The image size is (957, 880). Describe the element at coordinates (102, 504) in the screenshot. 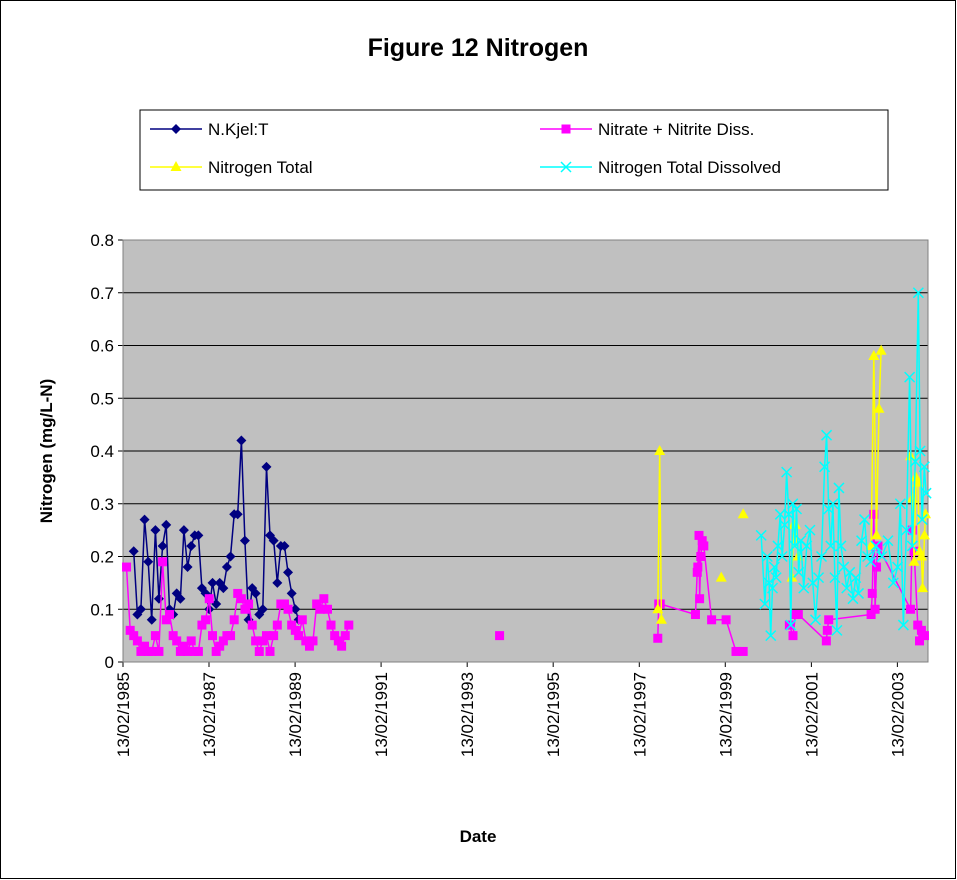

I see `y-tick-label: 0.3` at that location.